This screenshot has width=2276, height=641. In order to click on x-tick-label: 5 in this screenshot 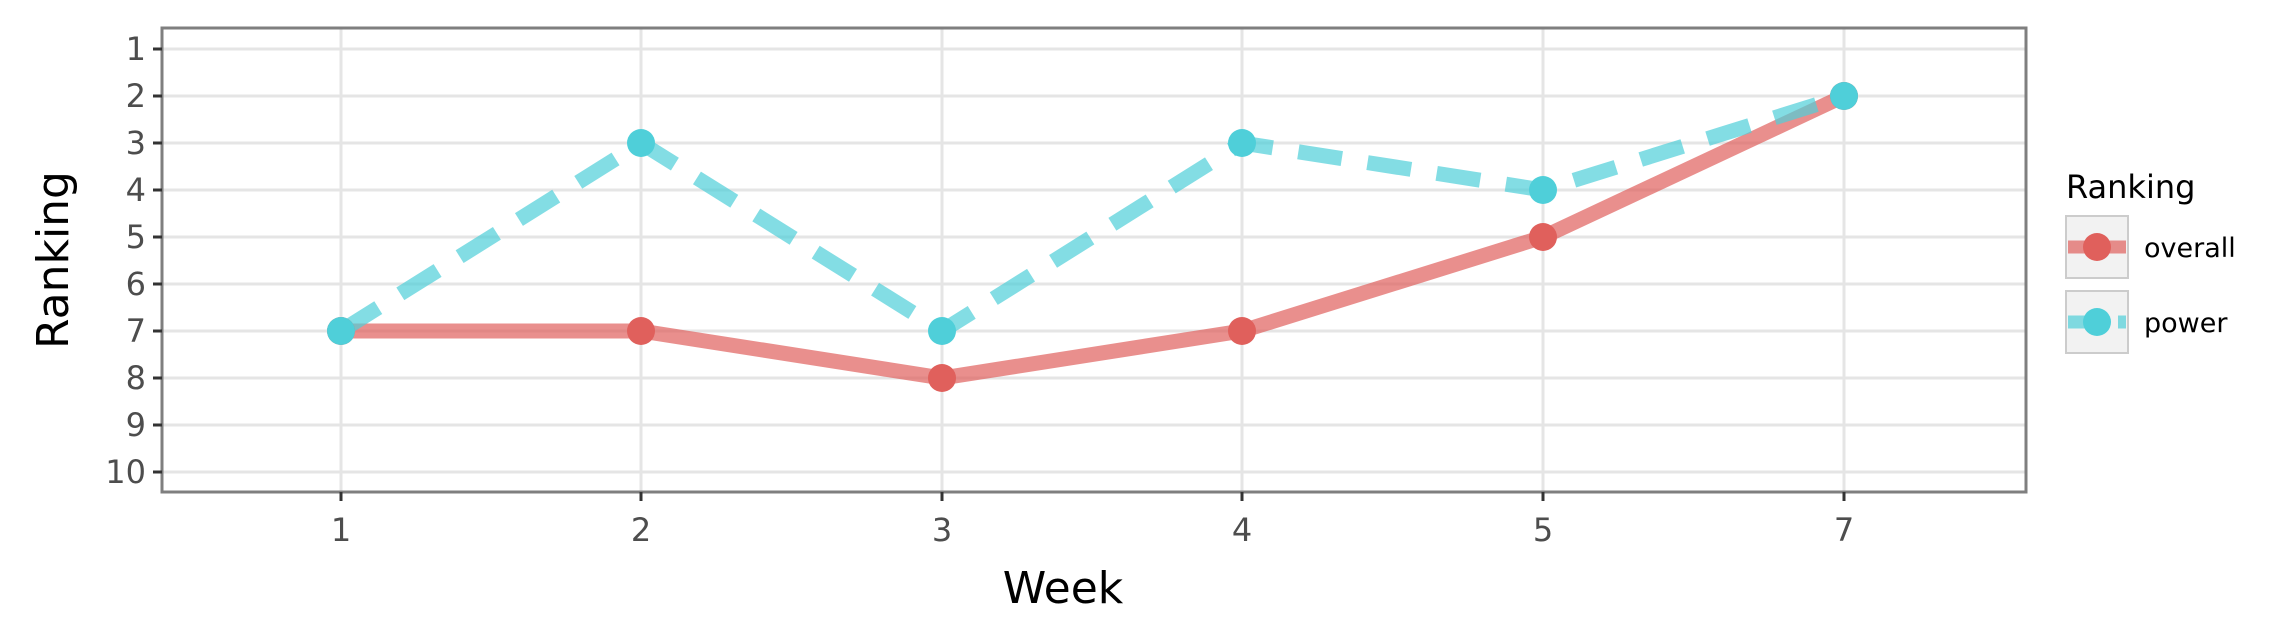, I will do `click(1543, 530)`.